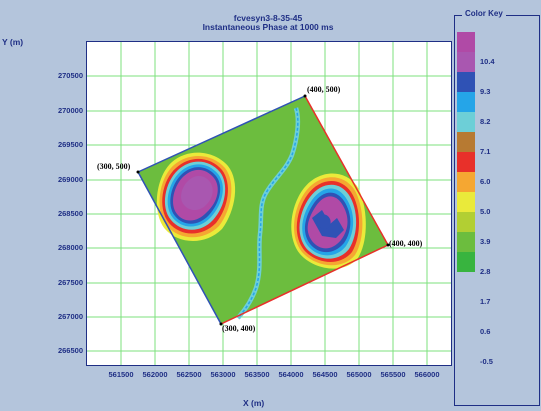 This screenshot has width=541, height=411. Describe the element at coordinates (70, 75) in the screenshot. I see `y-tick-label: 270500` at that location.